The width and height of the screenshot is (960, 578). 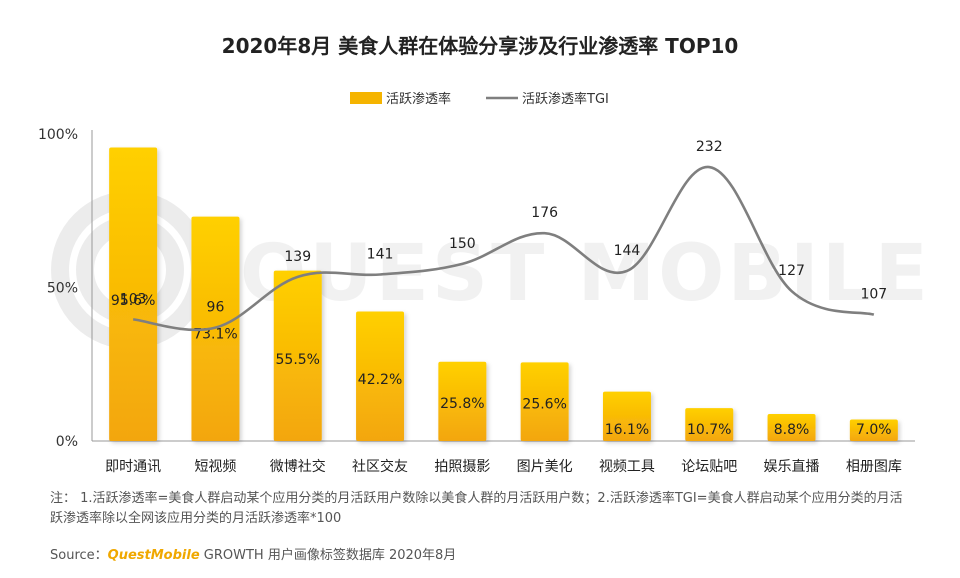 I want to click on bar-value-label: 95.6%, so click(x=133, y=301).